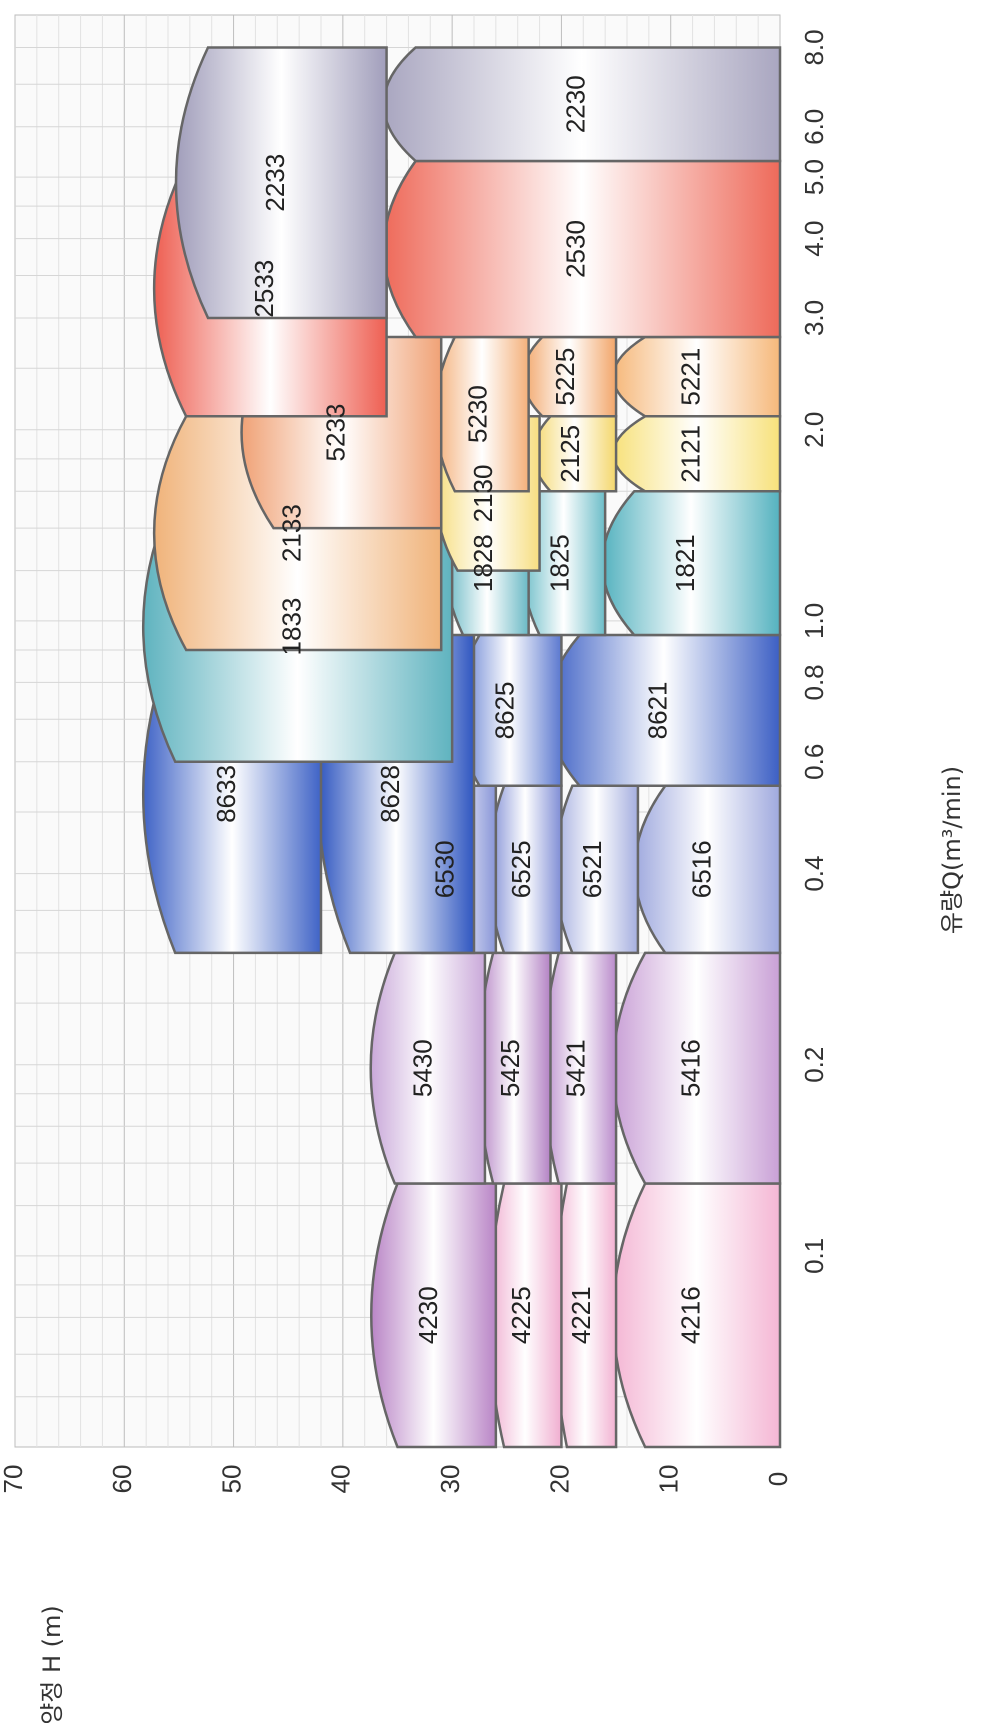 The width and height of the screenshot is (999, 1723). What do you see at coordinates (264, 289) in the screenshot?
I see `zone-label-2533: 2533` at bounding box center [264, 289].